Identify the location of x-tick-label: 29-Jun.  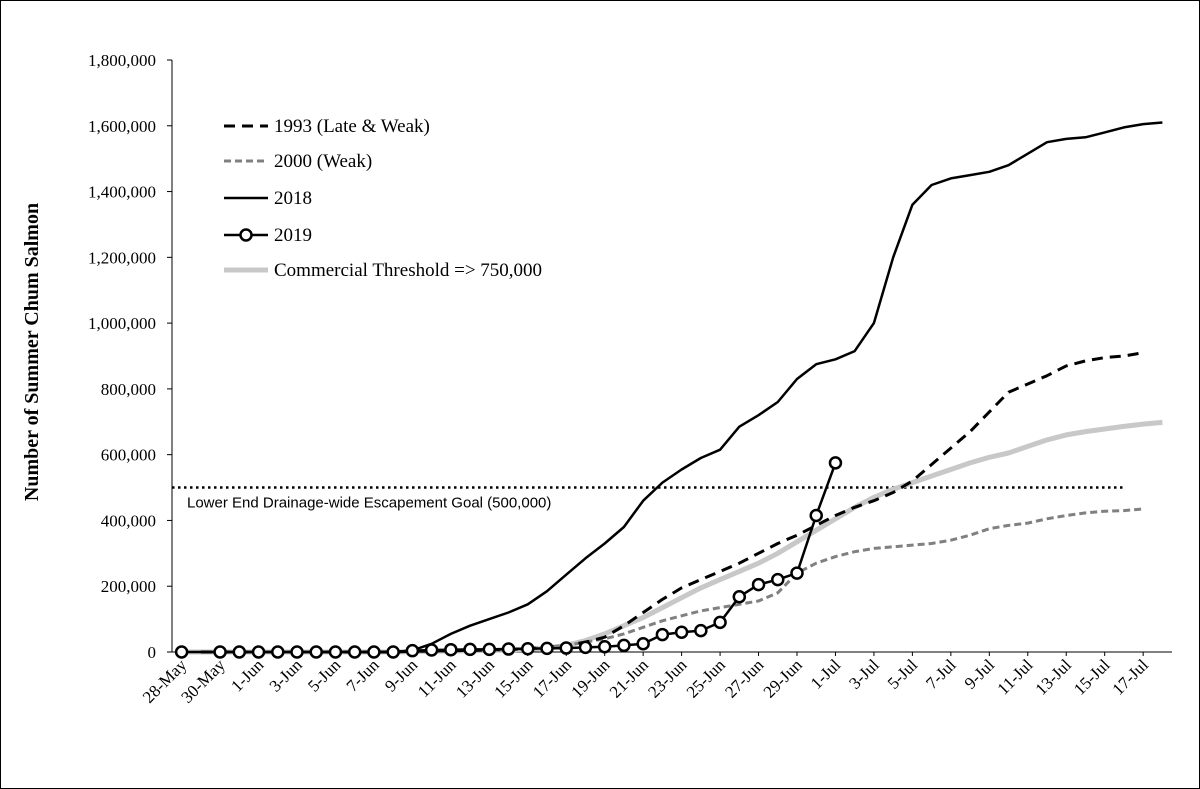
(783, 678).